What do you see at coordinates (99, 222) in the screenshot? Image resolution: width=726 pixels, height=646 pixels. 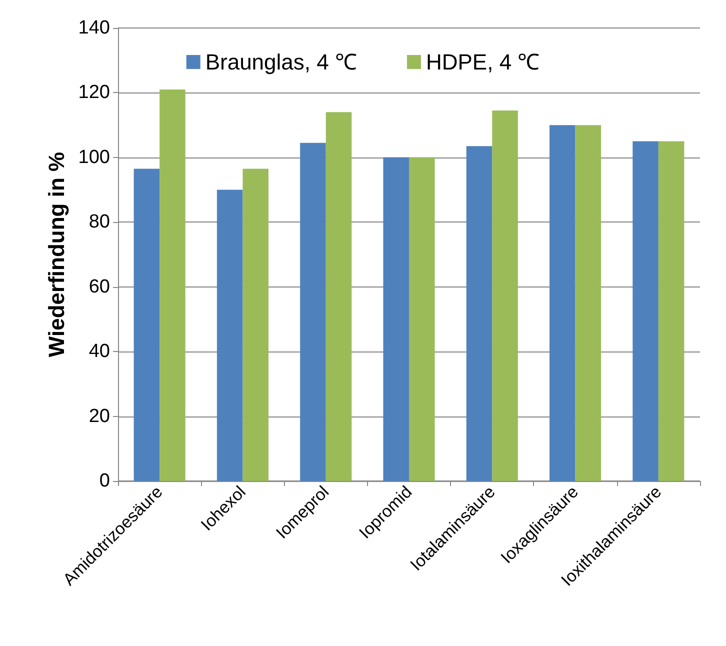 I see `y-tick-label: 80` at bounding box center [99, 222].